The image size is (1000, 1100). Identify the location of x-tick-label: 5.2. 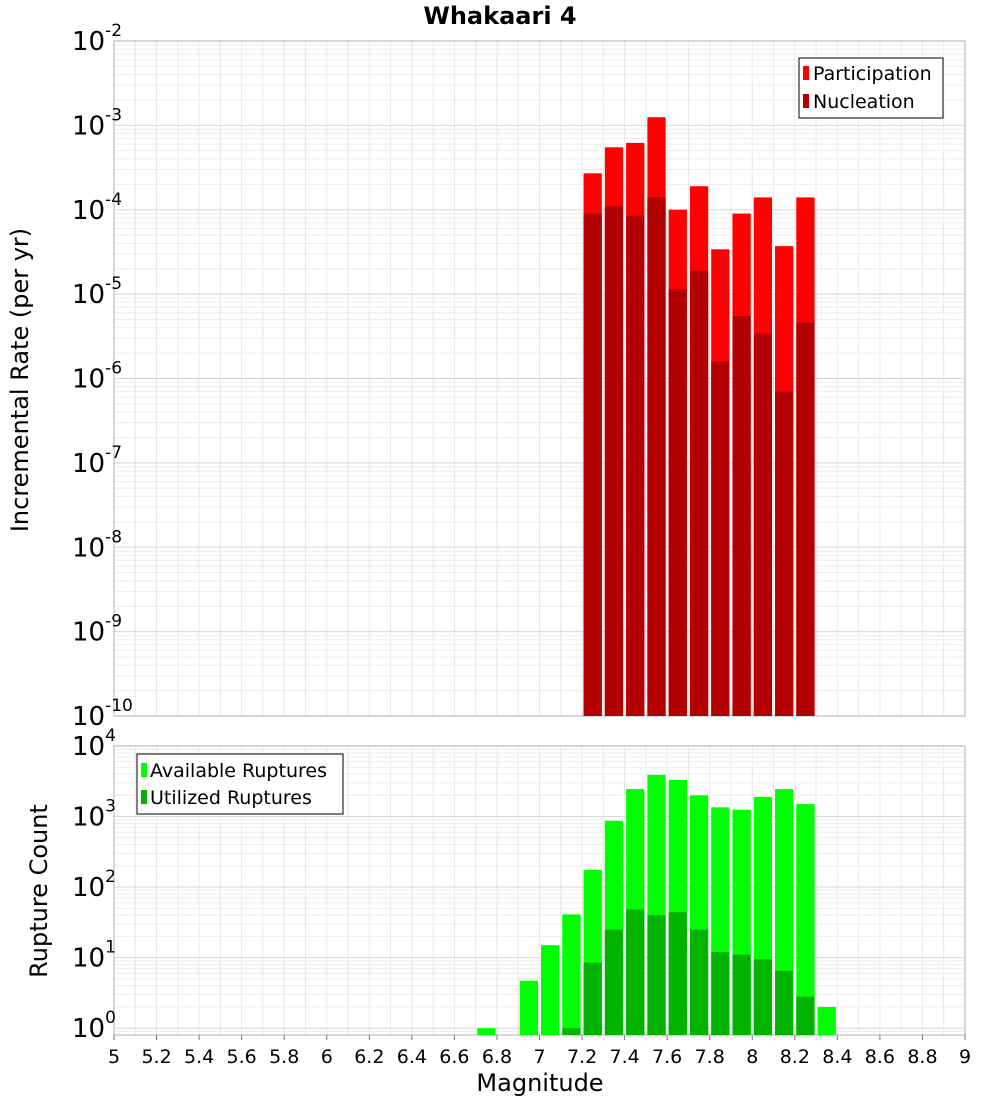
(156, 1057).